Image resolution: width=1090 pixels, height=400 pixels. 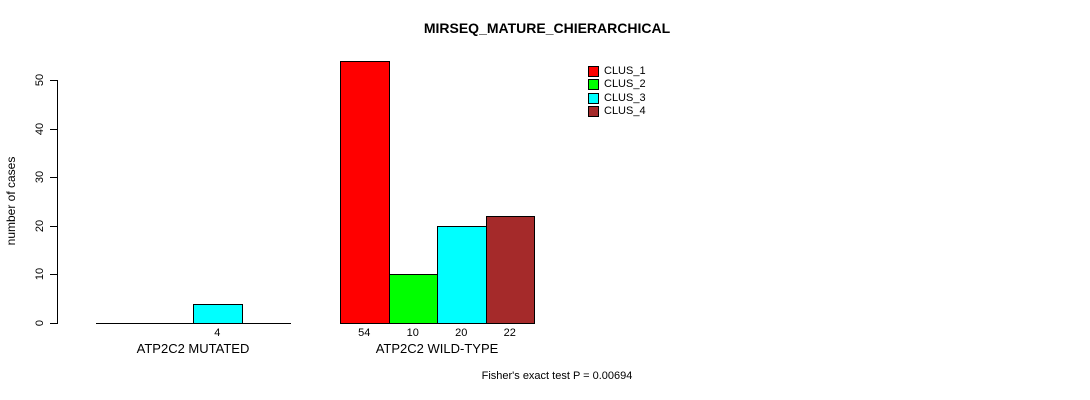 What do you see at coordinates (625, 84) in the screenshot?
I see `legend-label-clus_2: CLUS_2` at bounding box center [625, 84].